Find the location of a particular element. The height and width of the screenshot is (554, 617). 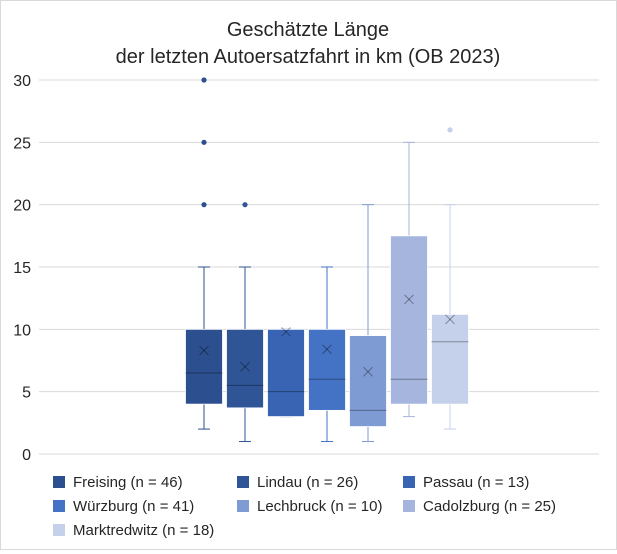

legend-item: Lindau (n = 26) is located at coordinates (297, 482).